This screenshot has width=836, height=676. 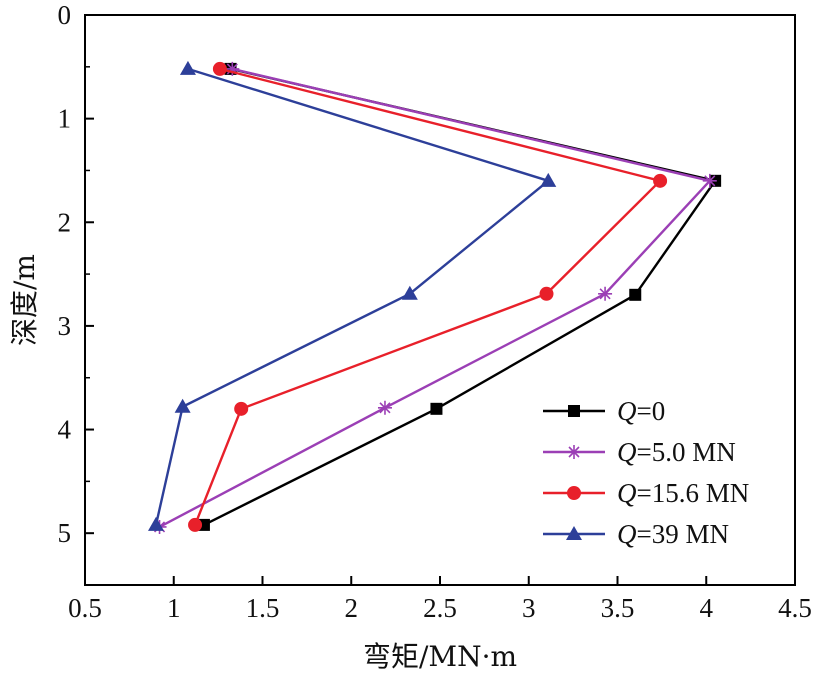 I want to click on legend-label: Q=5.0 MN, so click(x=676, y=452).